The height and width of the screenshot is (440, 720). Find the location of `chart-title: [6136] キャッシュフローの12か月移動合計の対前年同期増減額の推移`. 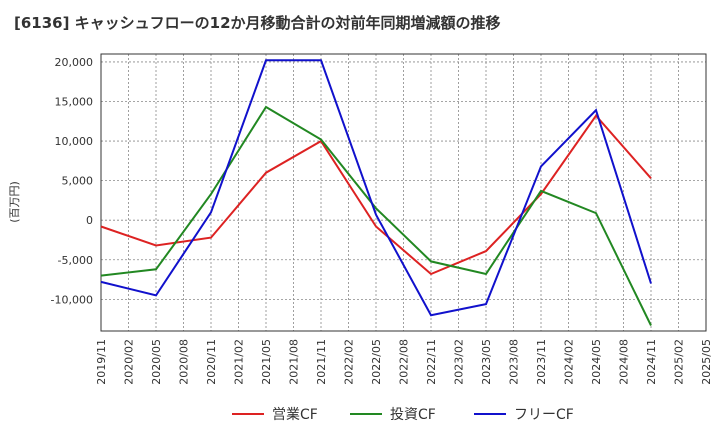

chart-title: [6136] キャッシュフローの12か月移動合計の対前年同期増減額の推移 is located at coordinates (257, 23).